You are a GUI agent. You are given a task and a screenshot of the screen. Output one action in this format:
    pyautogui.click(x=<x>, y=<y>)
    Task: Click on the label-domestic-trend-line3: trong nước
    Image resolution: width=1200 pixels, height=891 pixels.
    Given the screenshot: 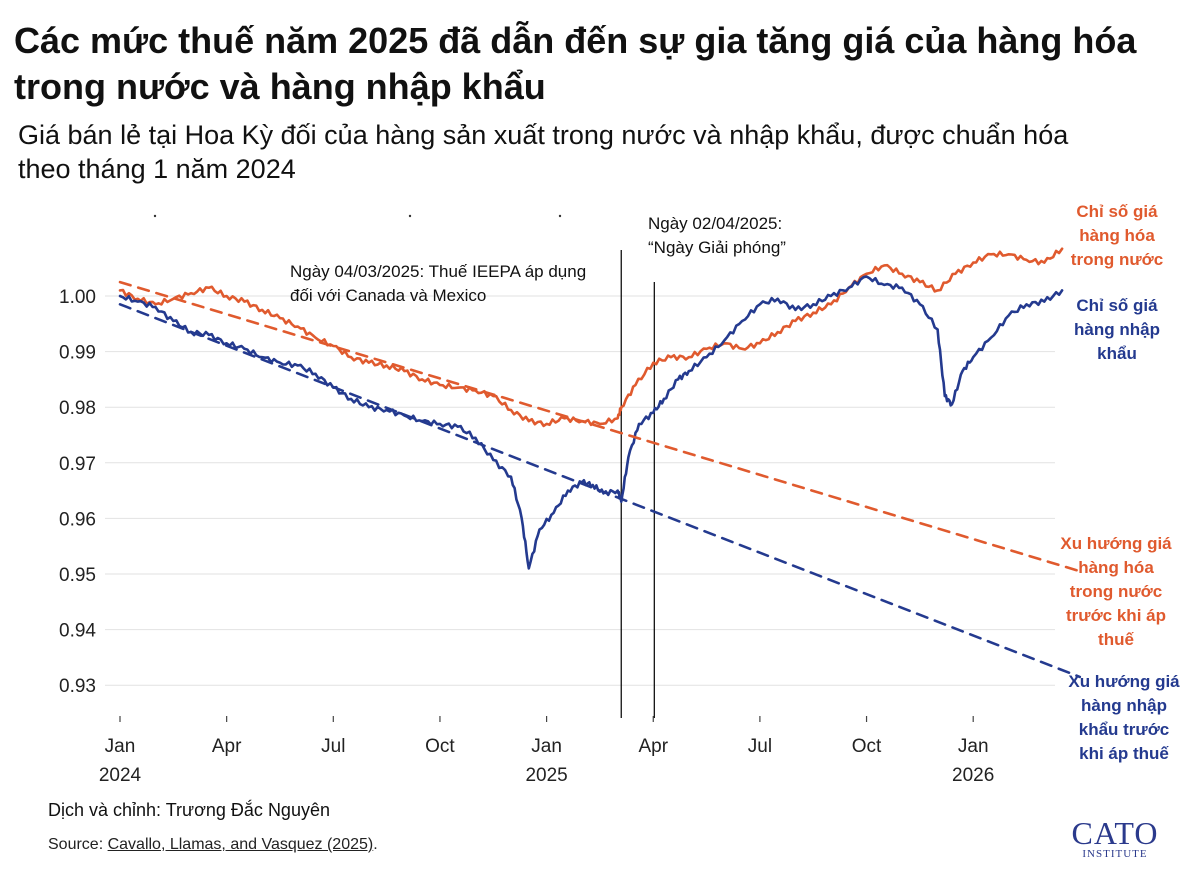 What is the action you would take?
    pyautogui.click(x=1116, y=591)
    